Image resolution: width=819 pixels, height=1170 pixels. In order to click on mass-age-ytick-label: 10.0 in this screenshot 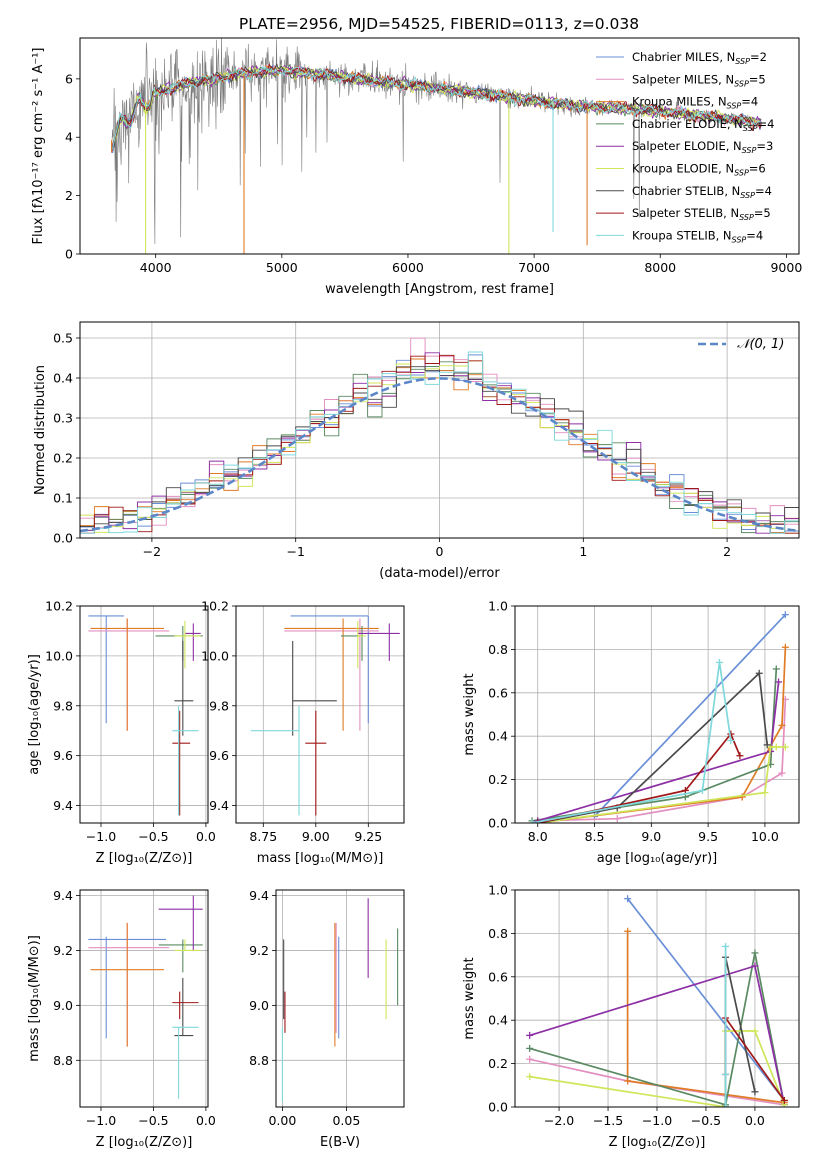, I will do `click(215, 655)`.